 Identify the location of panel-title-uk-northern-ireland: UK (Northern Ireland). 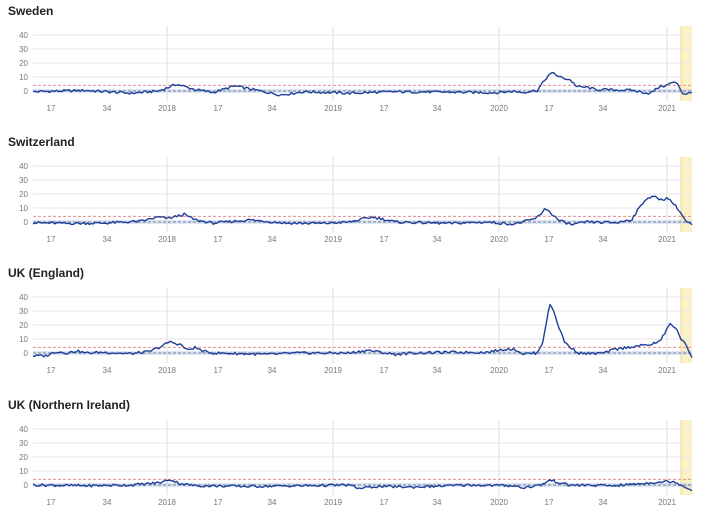
(69, 405).